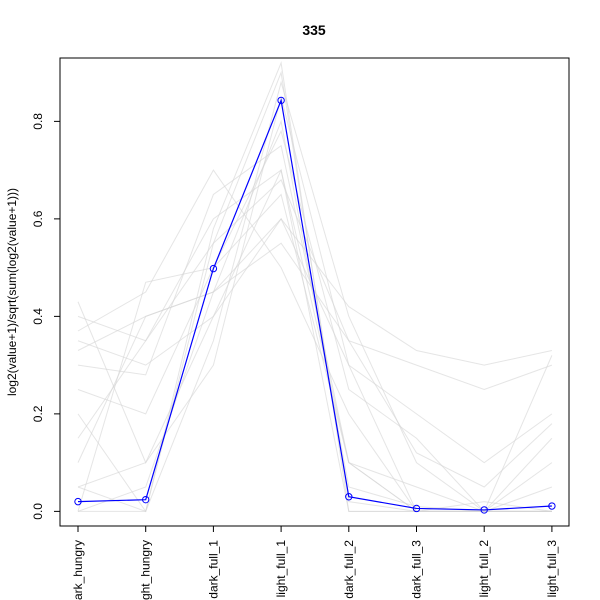 Image resolution: width=600 pixels, height=600 pixels. What do you see at coordinates (281, 569) in the screenshot?
I see `x-tick-label: light_full_1` at bounding box center [281, 569].